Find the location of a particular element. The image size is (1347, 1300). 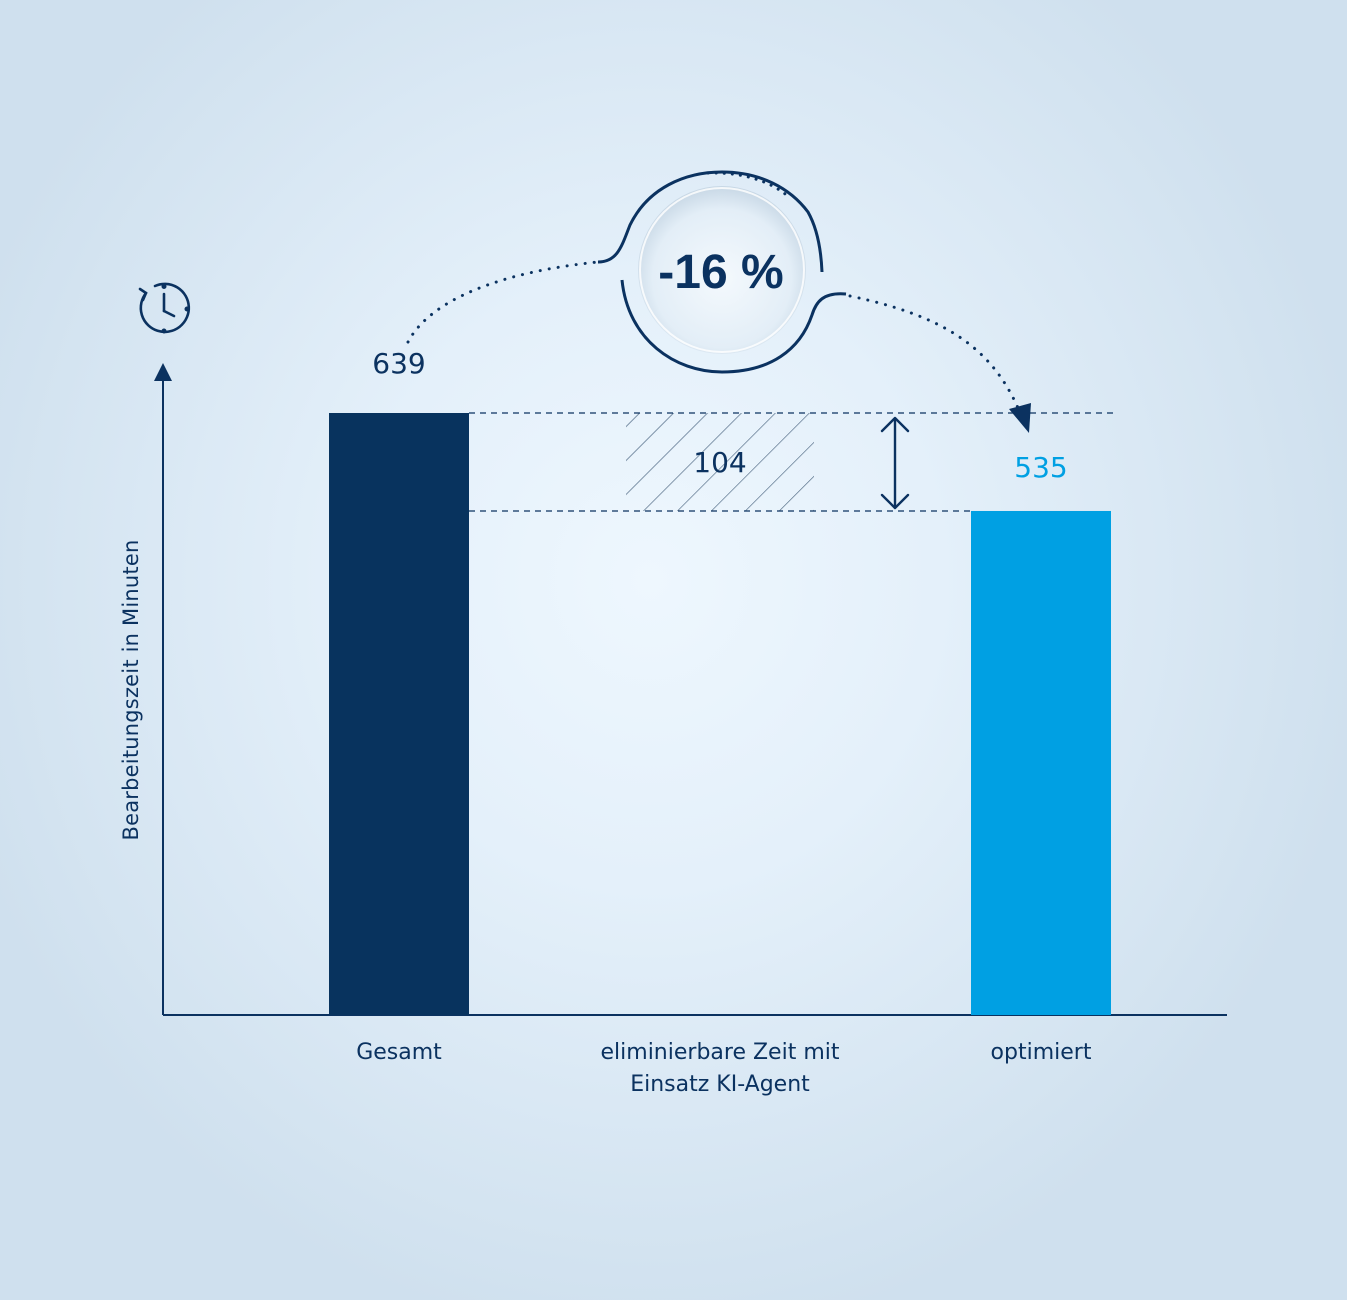

reduction-label: -16 % is located at coordinates (720, 272).